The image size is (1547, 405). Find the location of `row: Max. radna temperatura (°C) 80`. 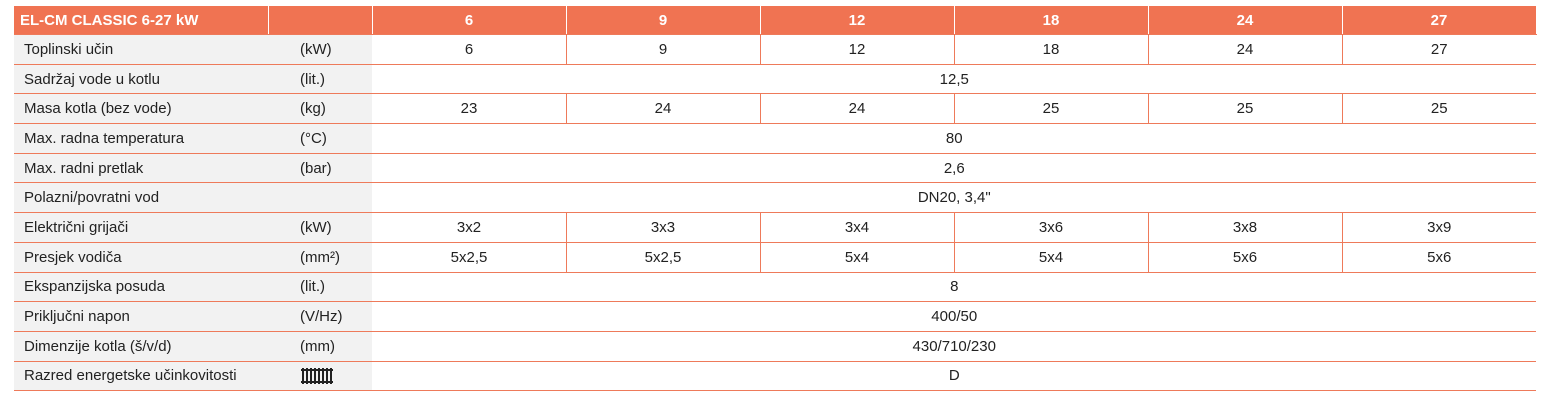

row: Max. radna temperatura (°C) 80 is located at coordinates (775, 138).